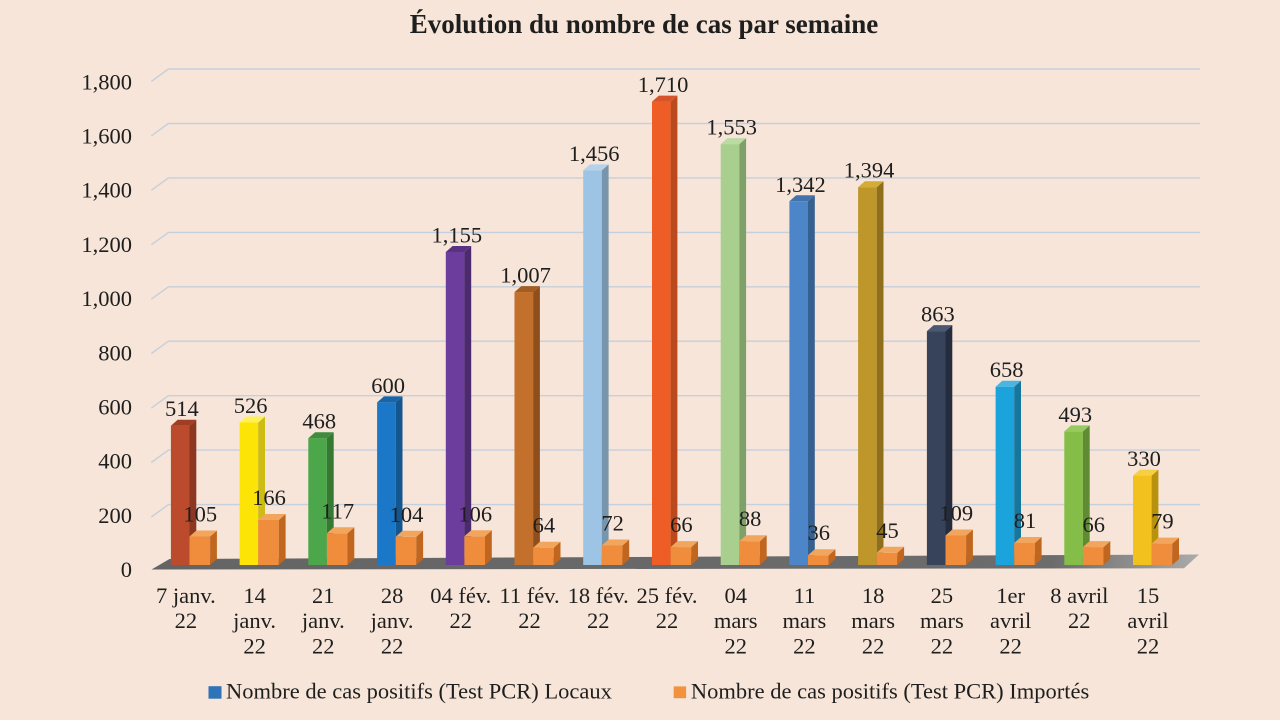 This screenshot has width=1280, height=725. I want to click on svg-text: 21, so click(323, 595).